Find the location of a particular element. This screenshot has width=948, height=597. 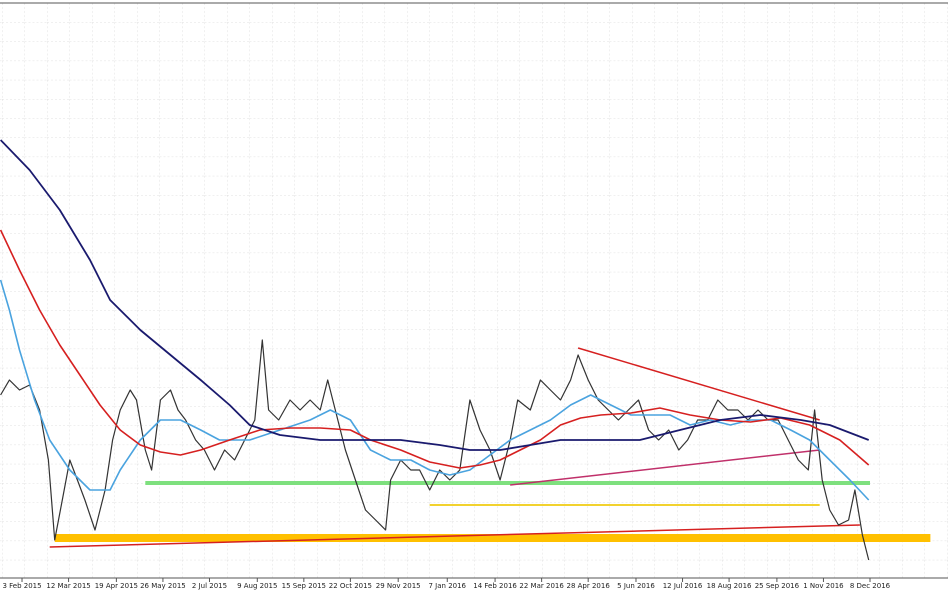

x-tick-label: 9 Aug 2015 is located at coordinates (257, 586).